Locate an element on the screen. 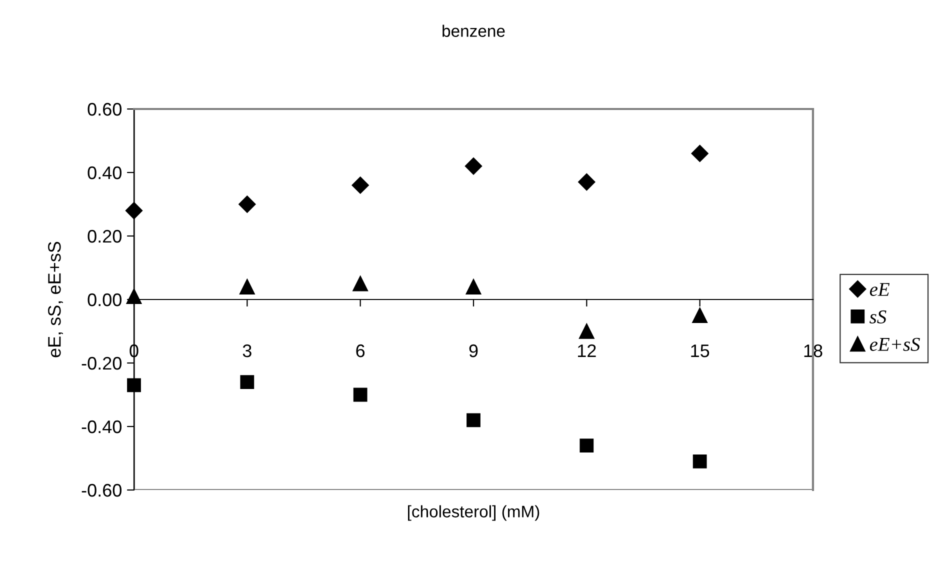  x-tick-label: 3 is located at coordinates (247, 351).